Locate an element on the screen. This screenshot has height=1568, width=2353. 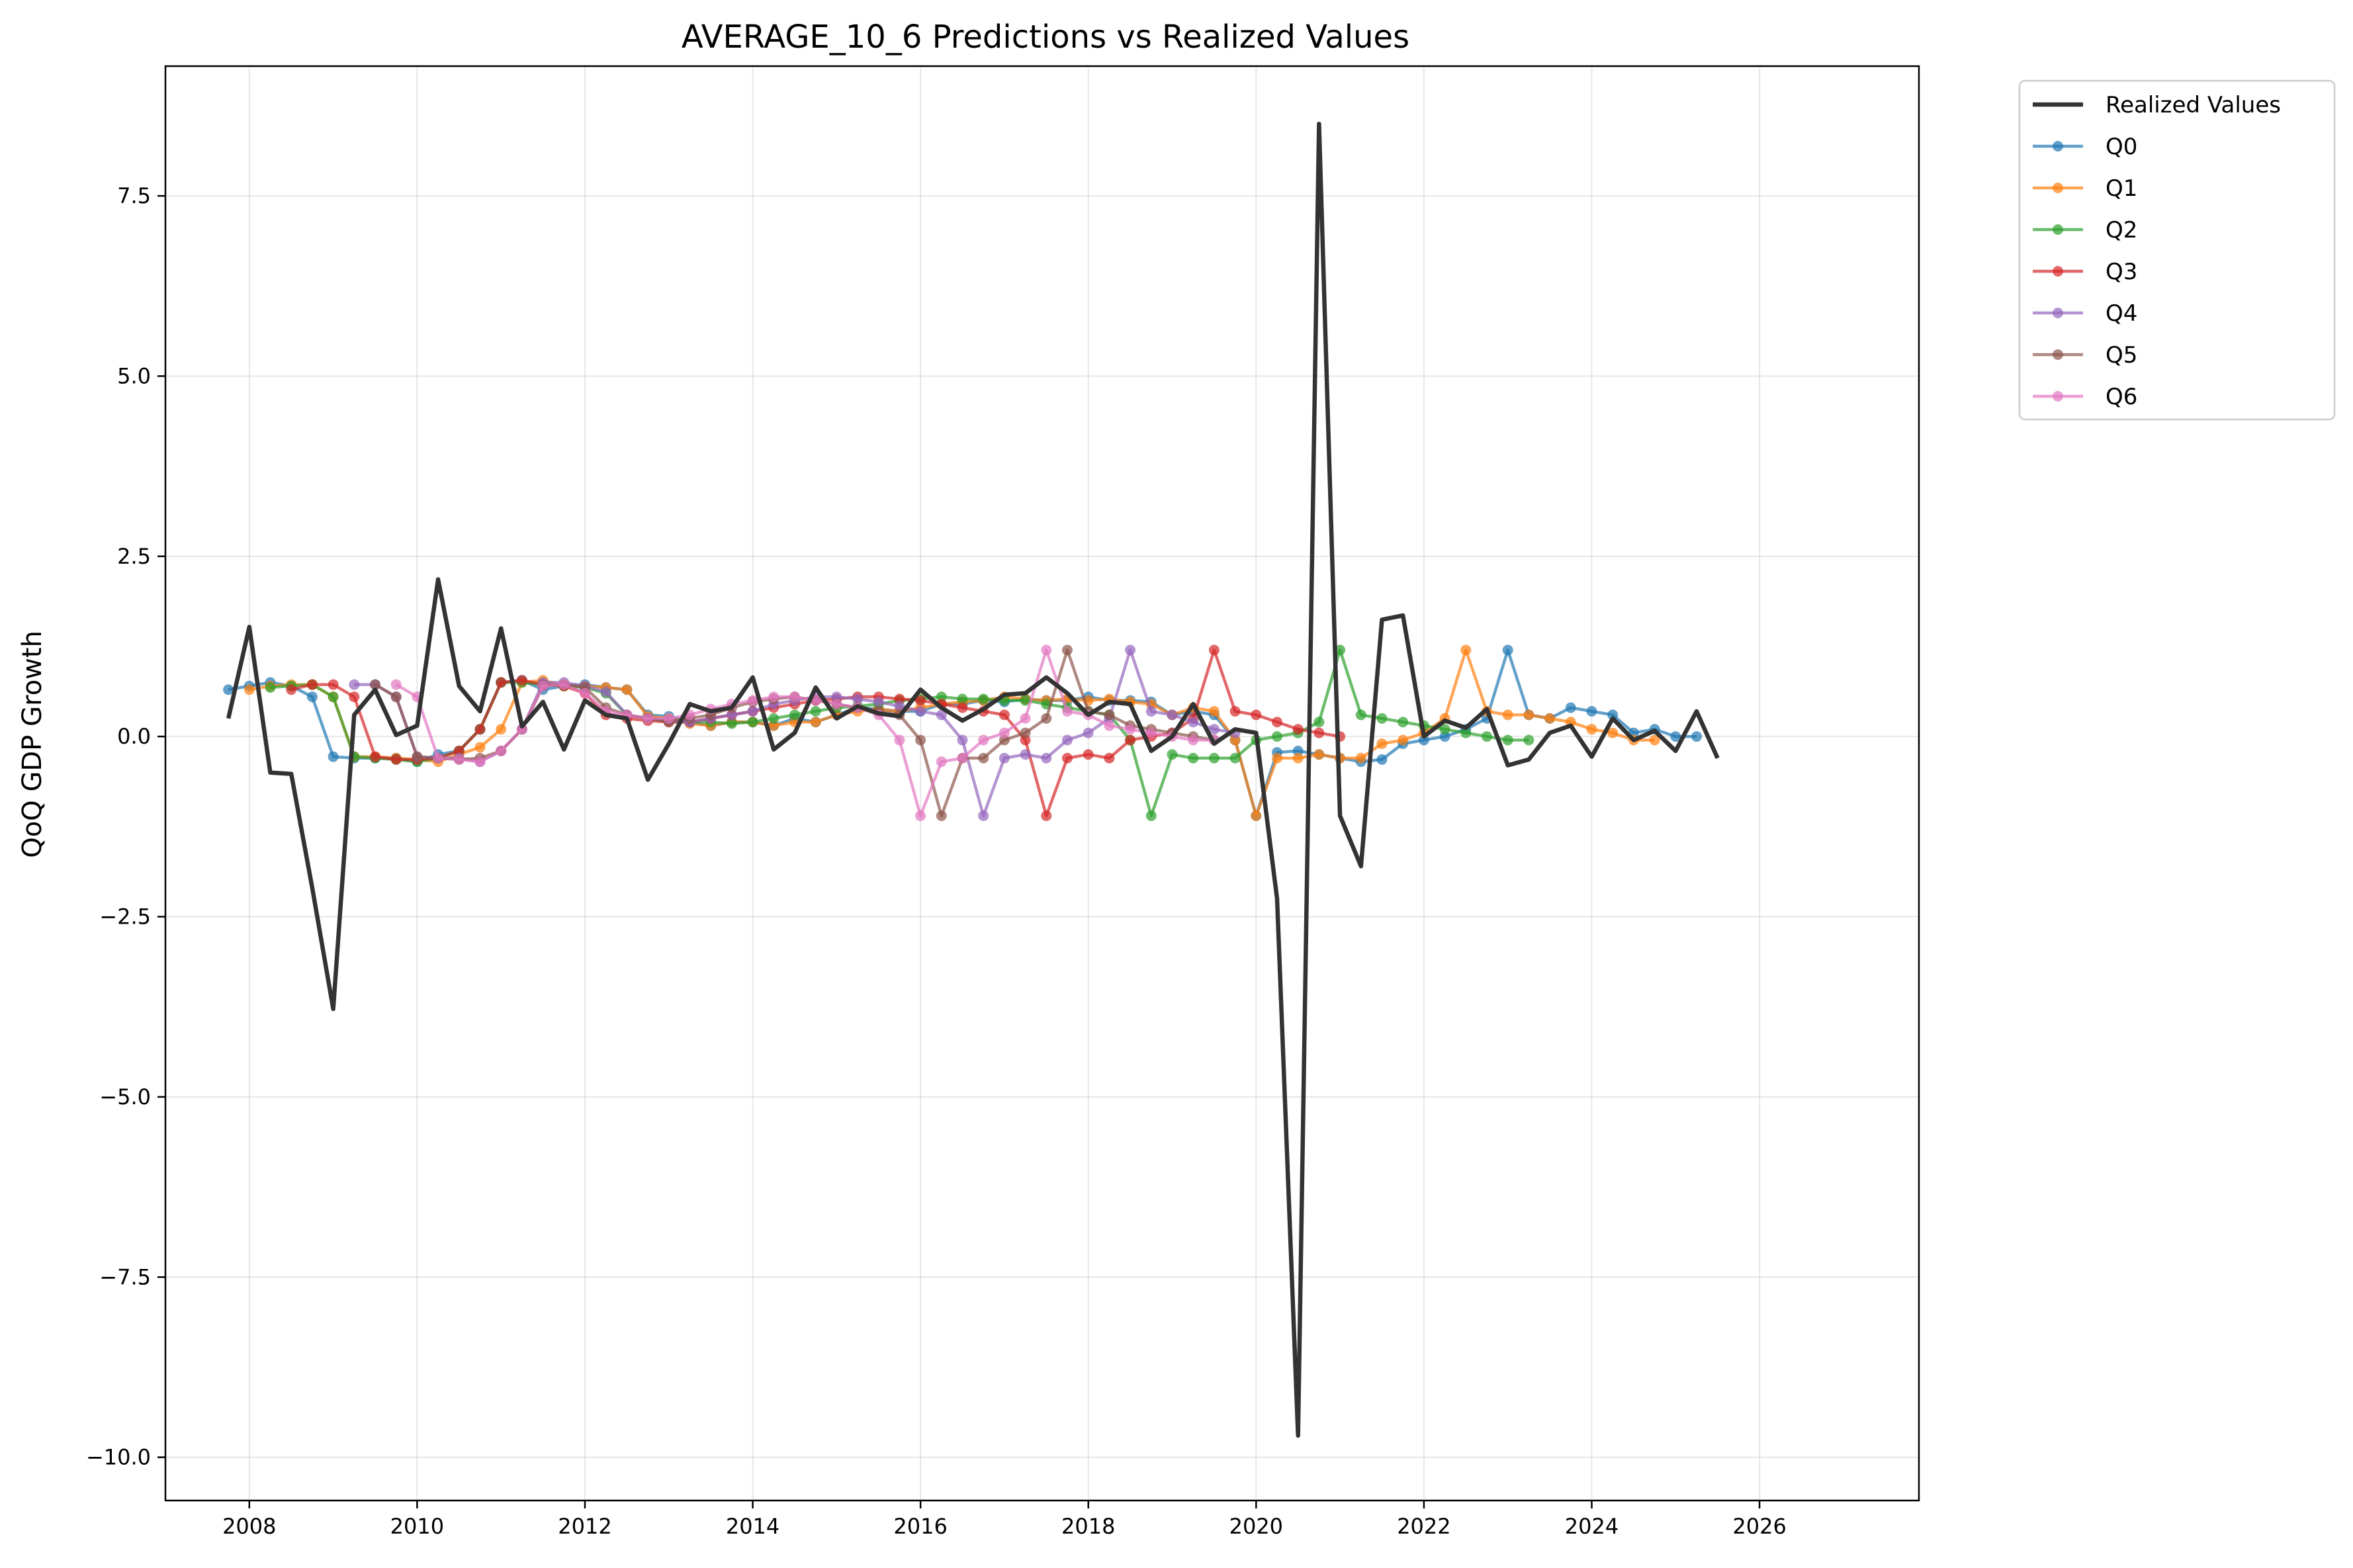
x-tick-label: 2016 is located at coordinates (920, 1526).